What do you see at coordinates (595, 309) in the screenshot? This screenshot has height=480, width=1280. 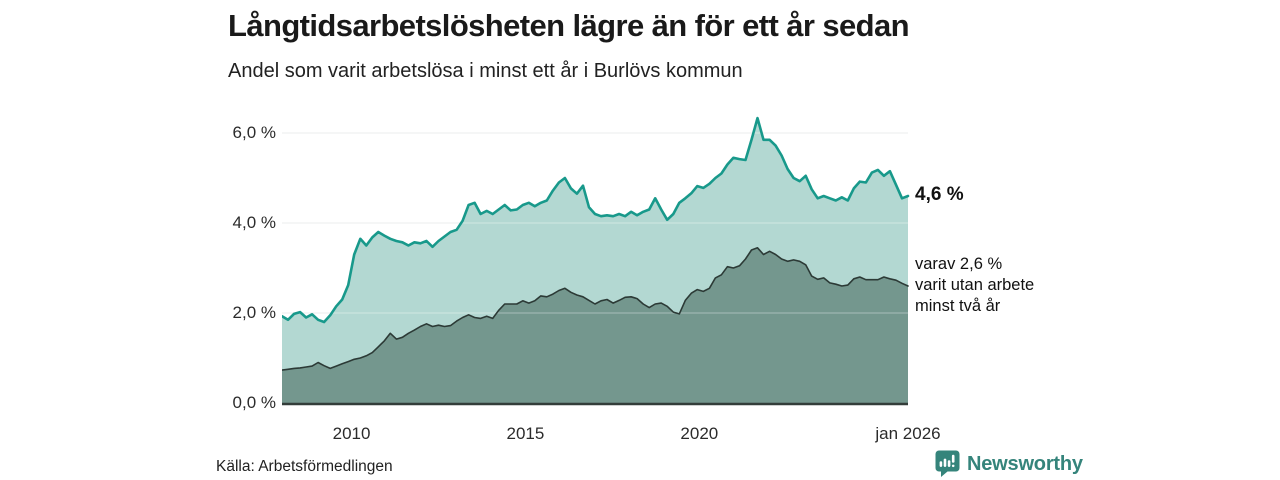 I see `two-year-line` at bounding box center [595, 309].